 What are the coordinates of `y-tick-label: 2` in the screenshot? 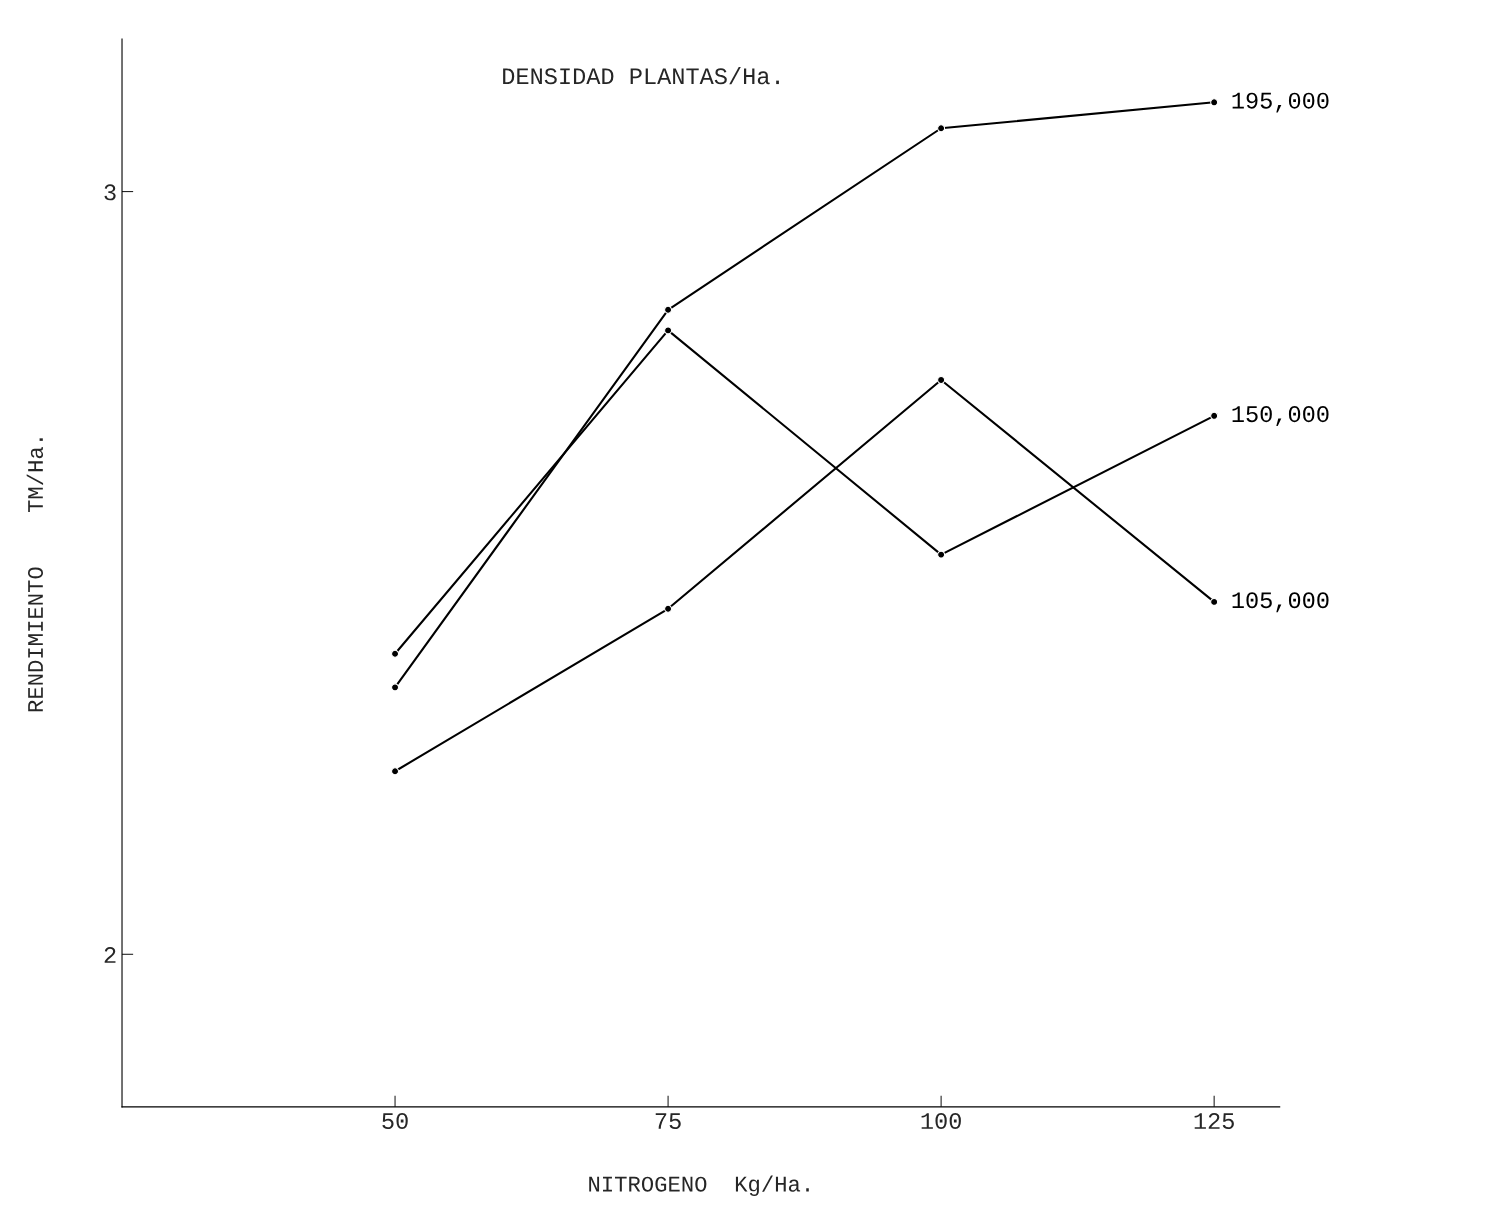 It's located at (110, 955).